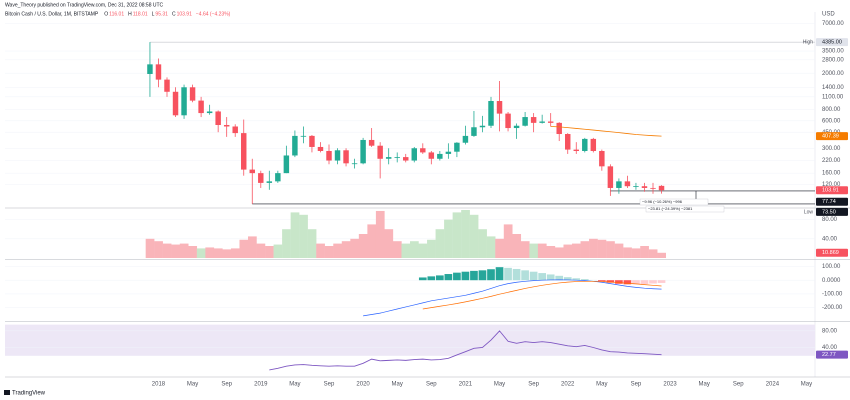 The image size is (850, 400). Describe the element at coordinates (830, 137) in the screenshot. I see `ma-tag-label: 407.39` at that location.